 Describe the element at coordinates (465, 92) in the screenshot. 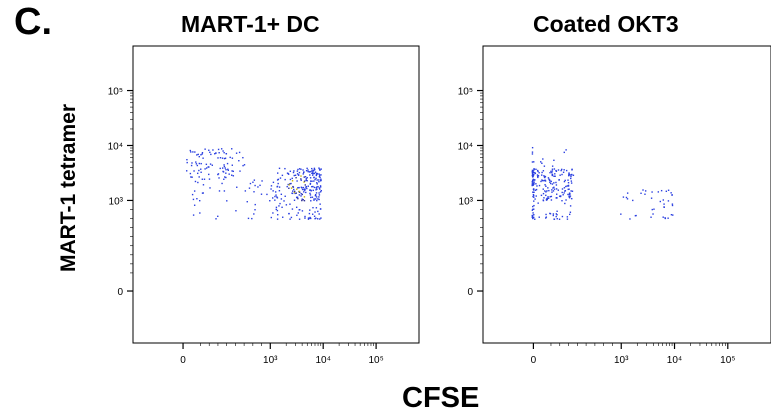

I see `y-tick-label: 10⁵` at that location.